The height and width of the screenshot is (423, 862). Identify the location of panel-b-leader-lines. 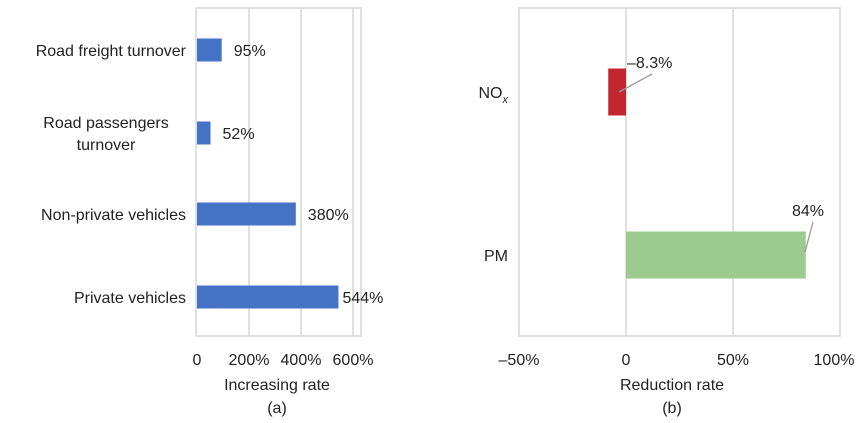
(716, 163).